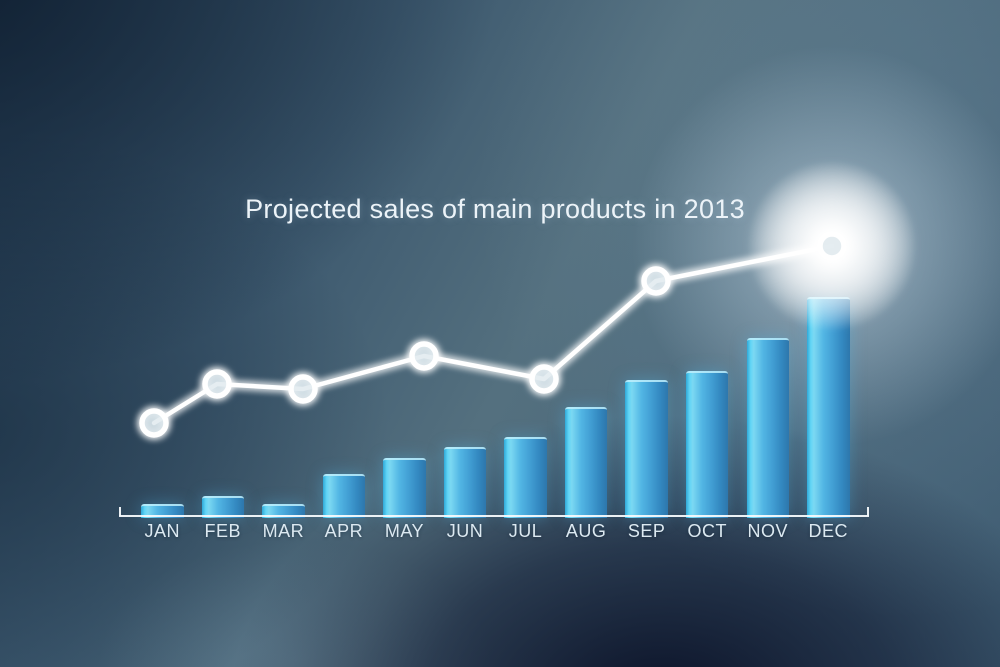  What do you see at coordinates (465, 531) in the screenshot?
I see `x-axis-label-jun: JUN` at bounding box center [465, 531].